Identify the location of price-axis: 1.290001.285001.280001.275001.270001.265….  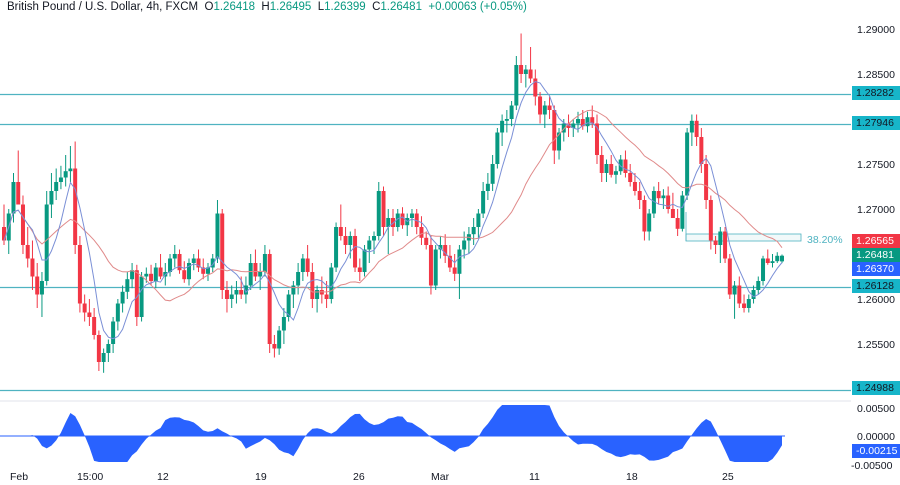
(876, 187).